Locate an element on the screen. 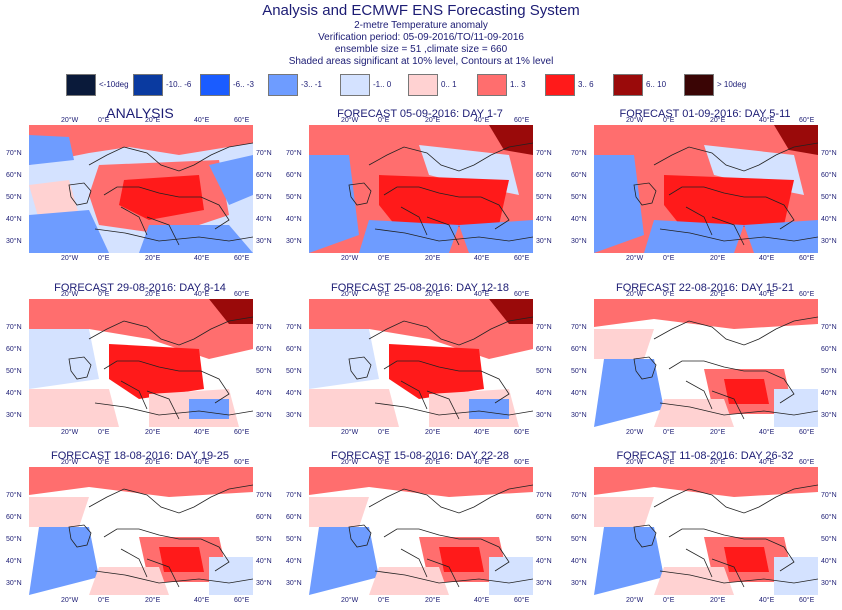  legend-label: <-10deg is located at coordinates (114, 84).